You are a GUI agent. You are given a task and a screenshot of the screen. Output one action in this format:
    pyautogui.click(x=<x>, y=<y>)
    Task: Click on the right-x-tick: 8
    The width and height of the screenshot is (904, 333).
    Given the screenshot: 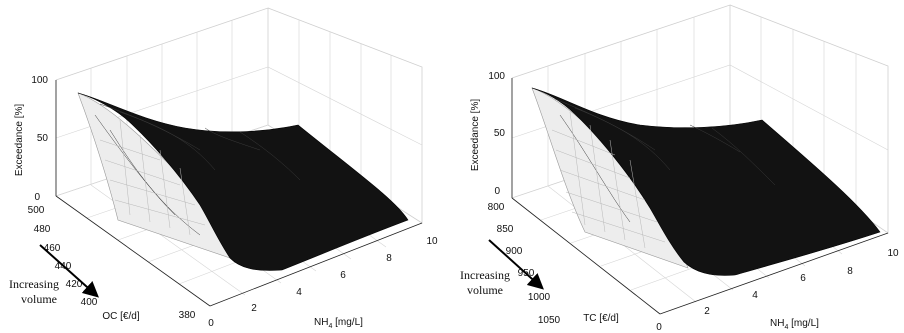 What is the action you would take?
    pyautogui.click(x=850, y=271)
    